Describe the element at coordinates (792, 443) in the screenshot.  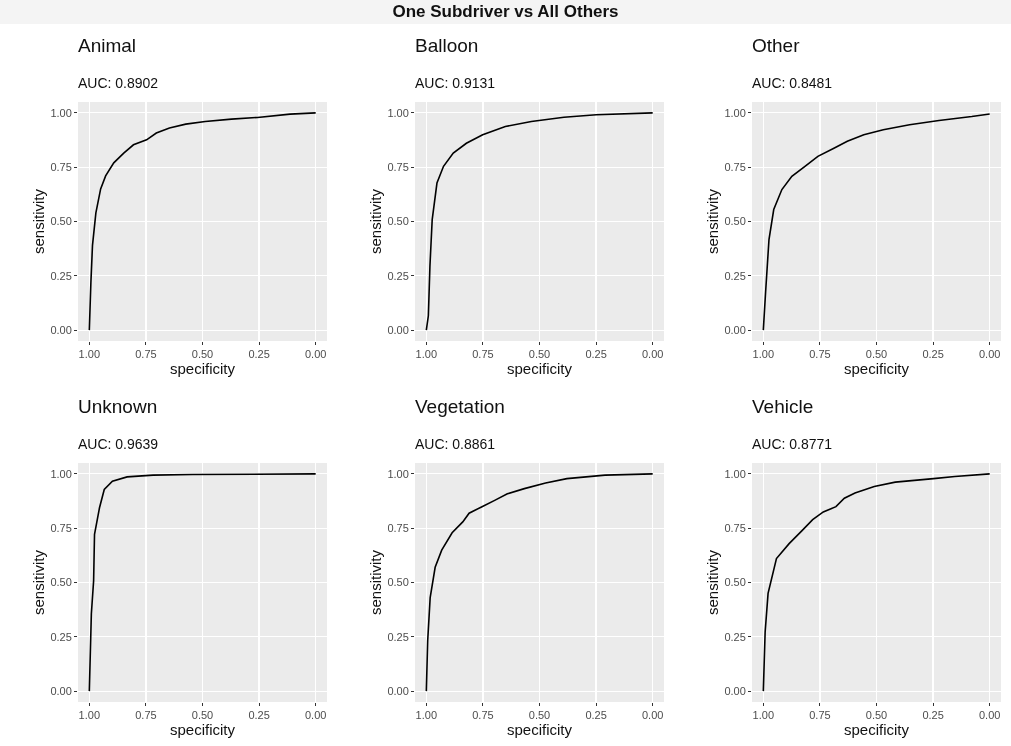
I see `chart-subtitle: AUC: 0.8771` at that location.